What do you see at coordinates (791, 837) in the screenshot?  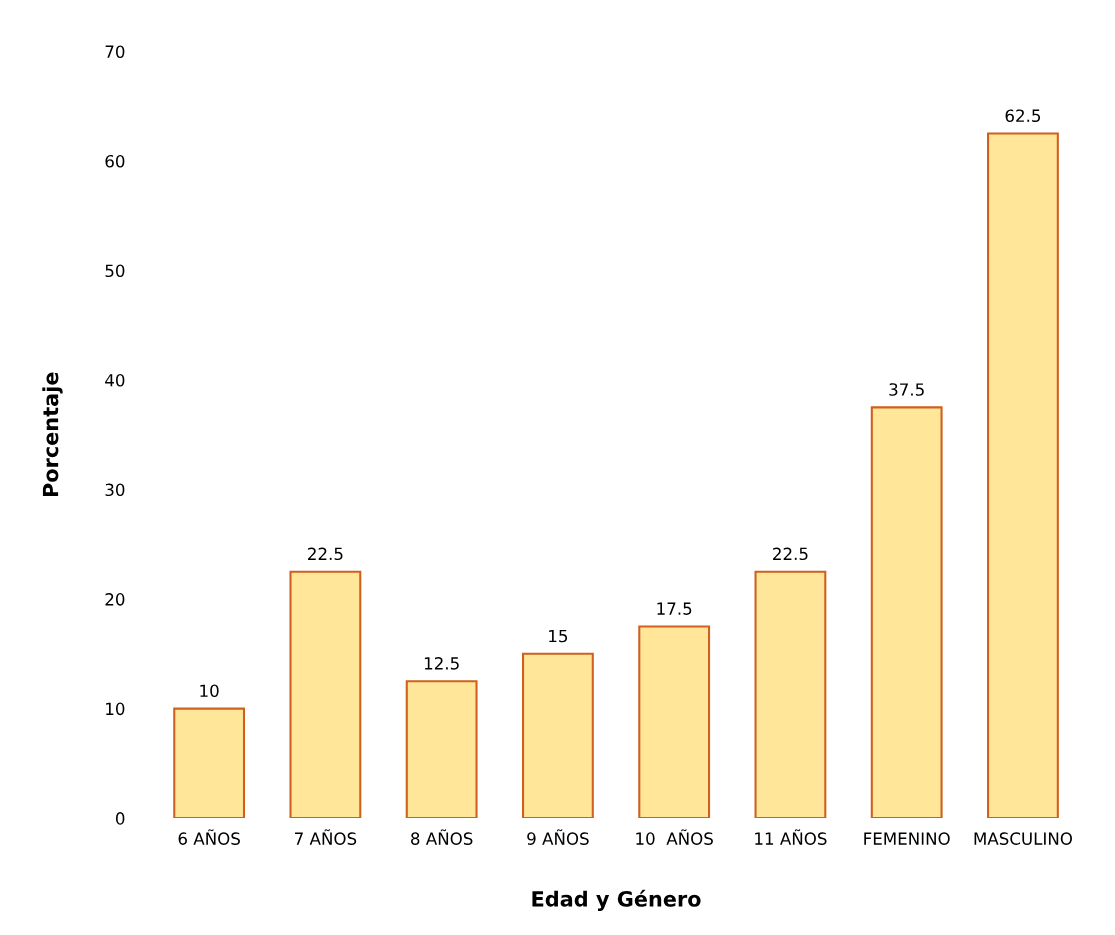 I see `x-tick-label: 11 AÑOS` at bounding box center [791, 837].